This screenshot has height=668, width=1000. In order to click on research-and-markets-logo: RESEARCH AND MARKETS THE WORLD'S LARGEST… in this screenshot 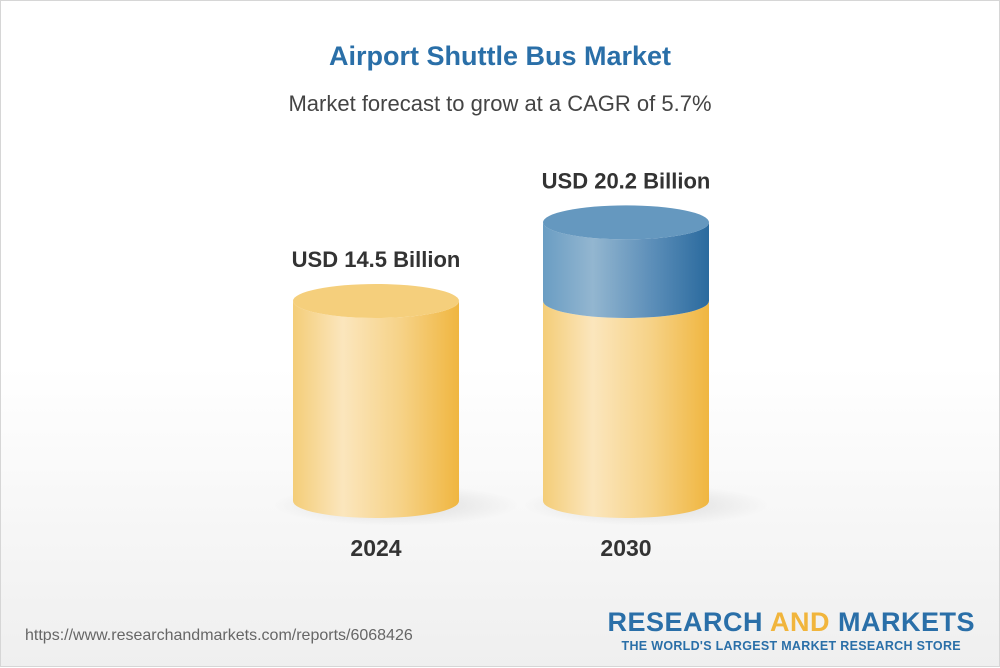, I will do `click(791, 630)`.